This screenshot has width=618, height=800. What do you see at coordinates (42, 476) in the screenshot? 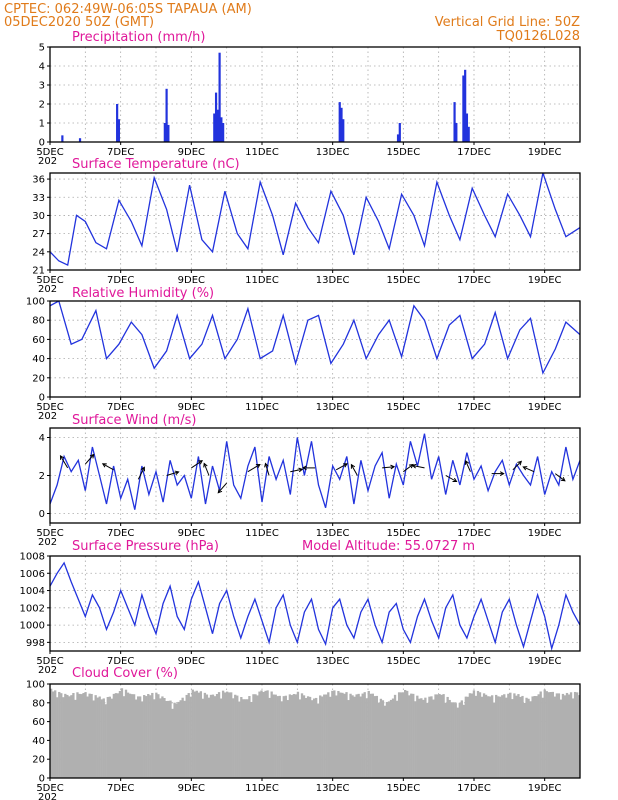
I see `y-tick-label: 2` at bounding box center [42, 476].